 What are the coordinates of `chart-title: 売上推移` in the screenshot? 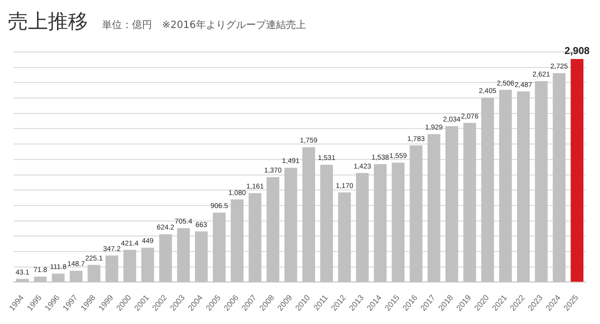 It's located at (48, 21).